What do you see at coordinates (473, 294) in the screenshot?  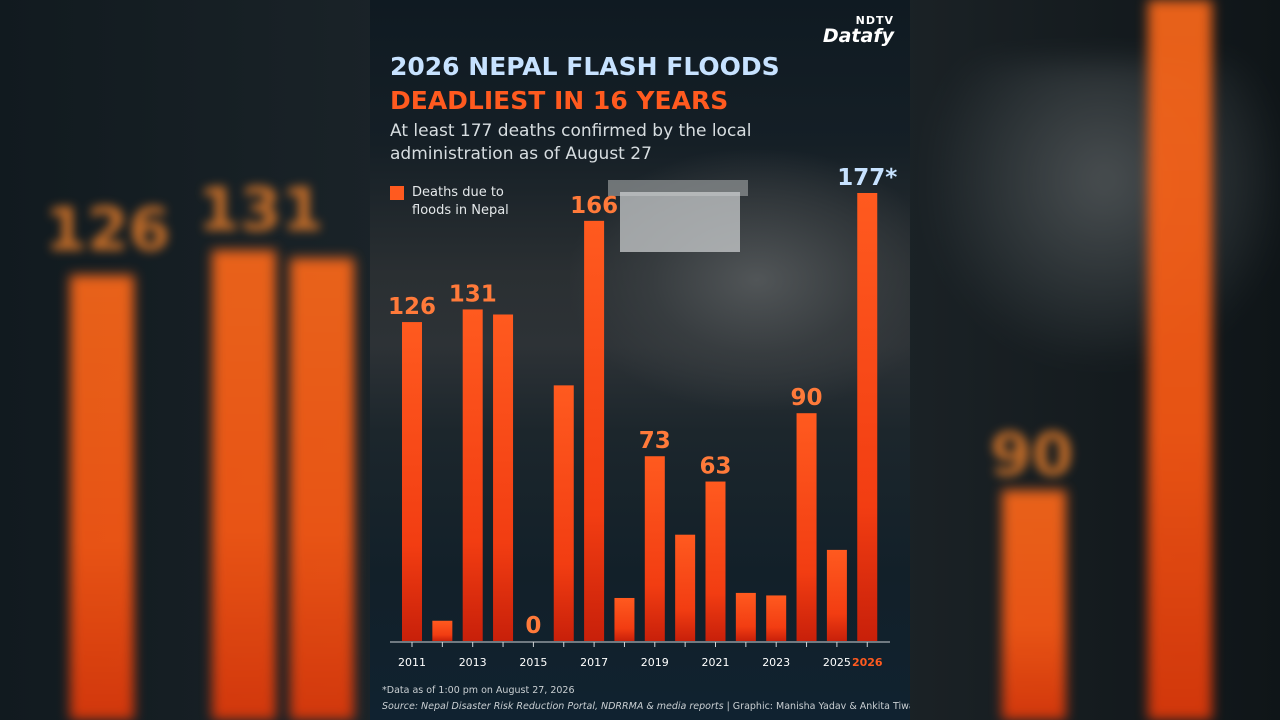 I see `data-label-2013: 131` at bounding box center [473, 294].